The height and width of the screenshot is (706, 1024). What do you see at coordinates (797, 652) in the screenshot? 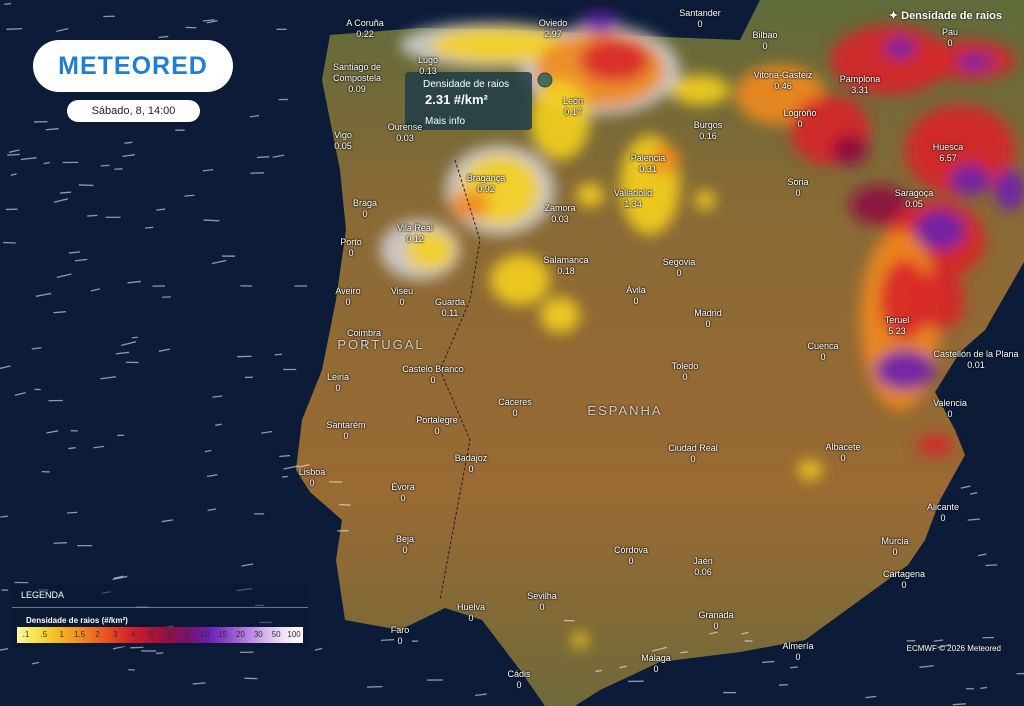
I see `city-label: Almería 0` at bounding box center [797, 652].